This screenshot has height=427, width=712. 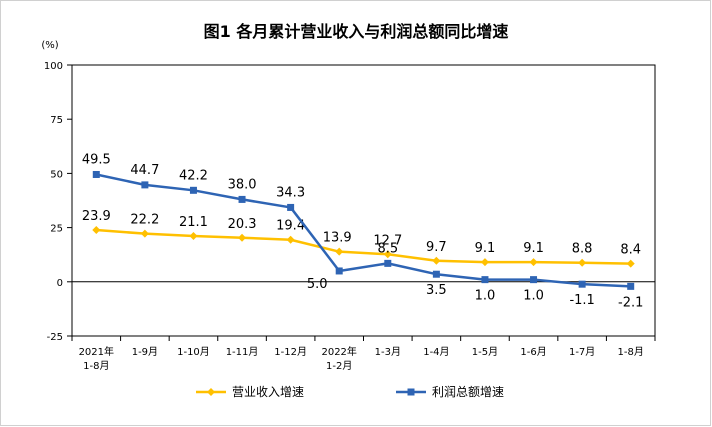 I want to click on data-label: 9.7, so click(x=436, y=247).